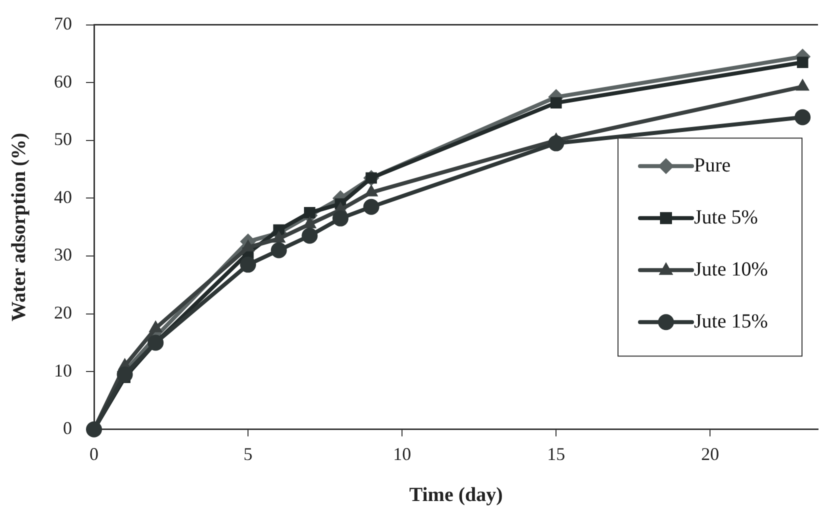 This screenshot has height=514, width=826. I want to click on y-tick-label: 0, so click(67, 428).